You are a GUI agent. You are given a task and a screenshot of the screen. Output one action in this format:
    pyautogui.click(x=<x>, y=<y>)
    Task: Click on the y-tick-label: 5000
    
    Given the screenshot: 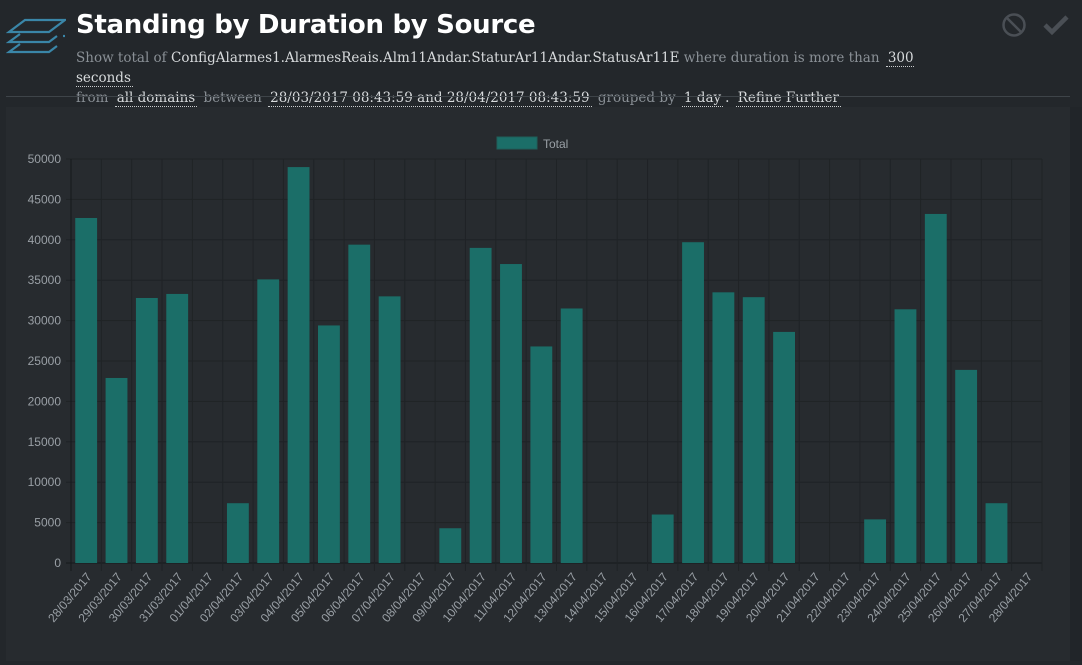 What is the action you would take?
    pyautogui.click(x=47, y=523)
    